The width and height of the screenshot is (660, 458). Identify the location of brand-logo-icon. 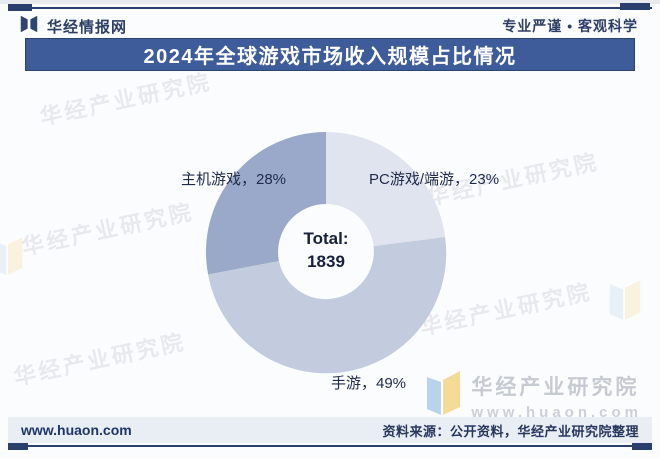
(29, 26).